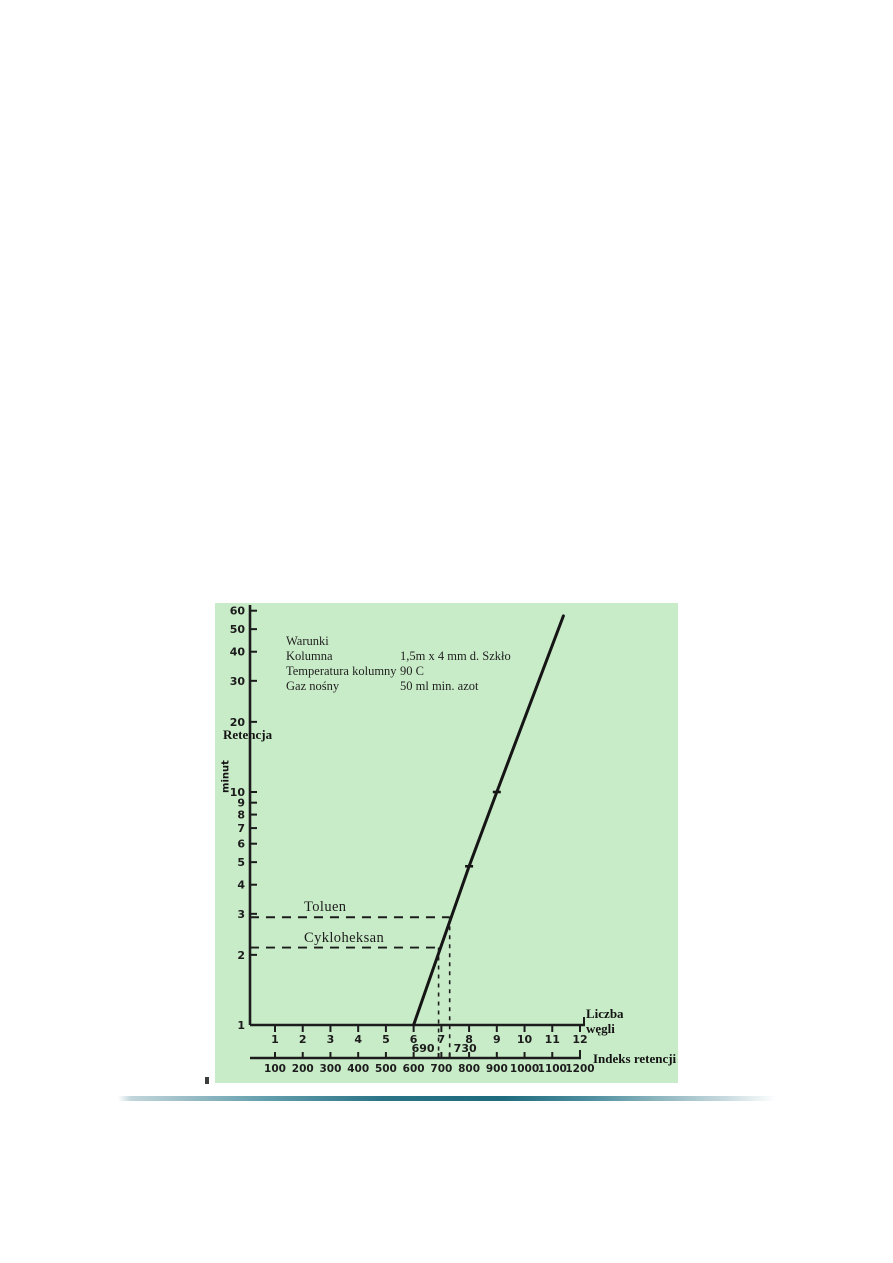  Describe the element at coordinates (579, 1039) in the screenshot. I see `x-tick-label: 12` at that location.